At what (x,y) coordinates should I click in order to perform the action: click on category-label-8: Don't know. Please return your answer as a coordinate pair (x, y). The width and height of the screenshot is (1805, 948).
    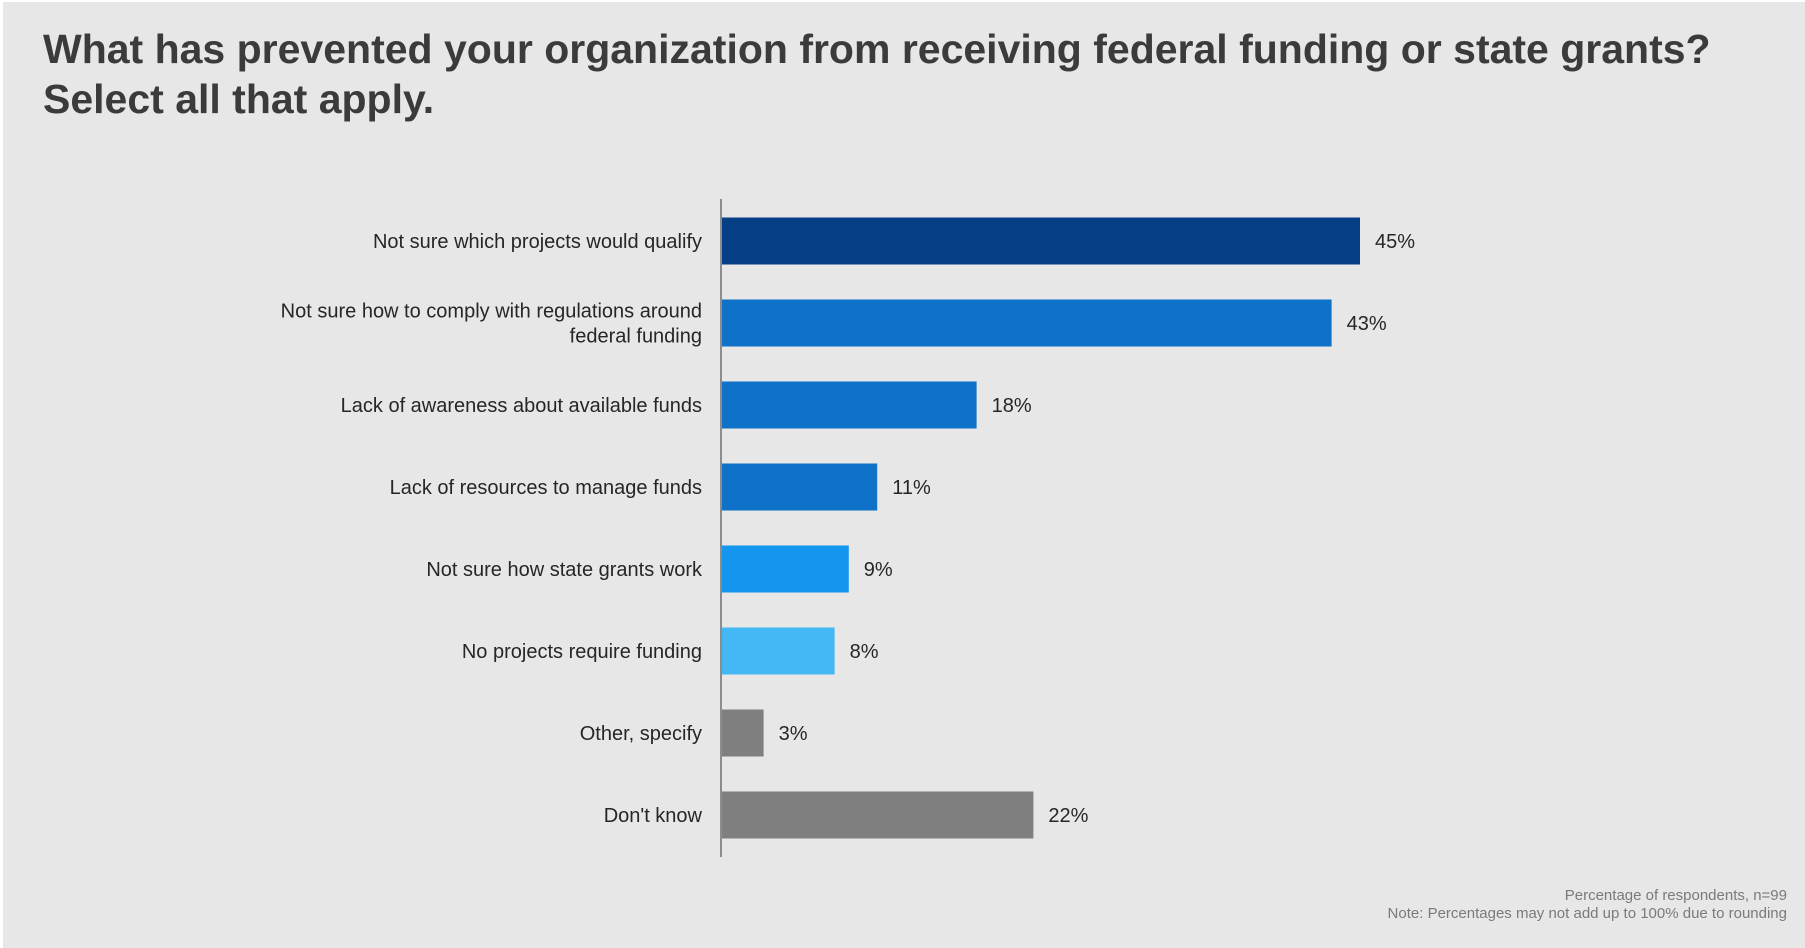
    Looking at the image, I should click on (653, 816).